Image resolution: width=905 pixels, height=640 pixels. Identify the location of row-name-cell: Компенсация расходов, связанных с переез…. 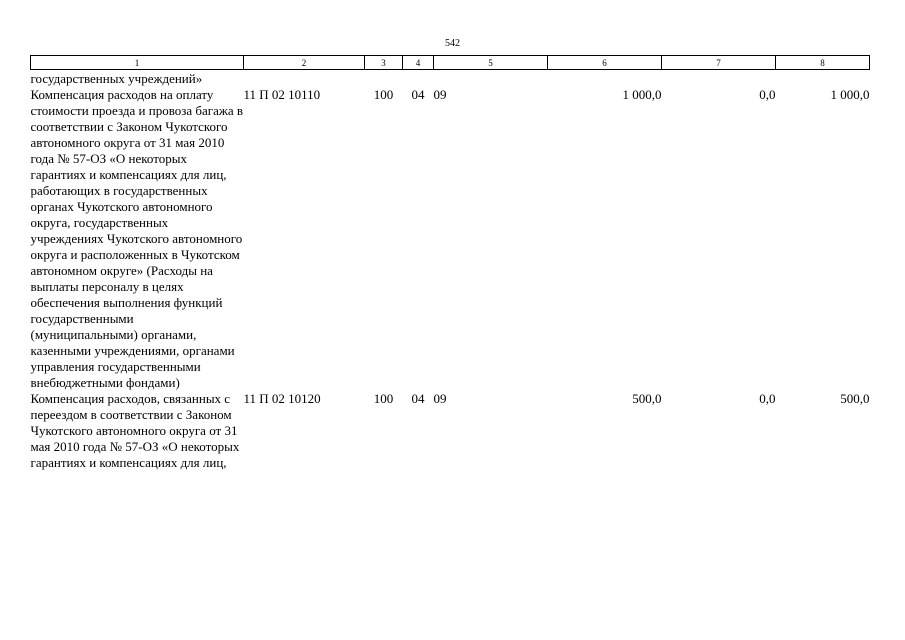
(135, 430).